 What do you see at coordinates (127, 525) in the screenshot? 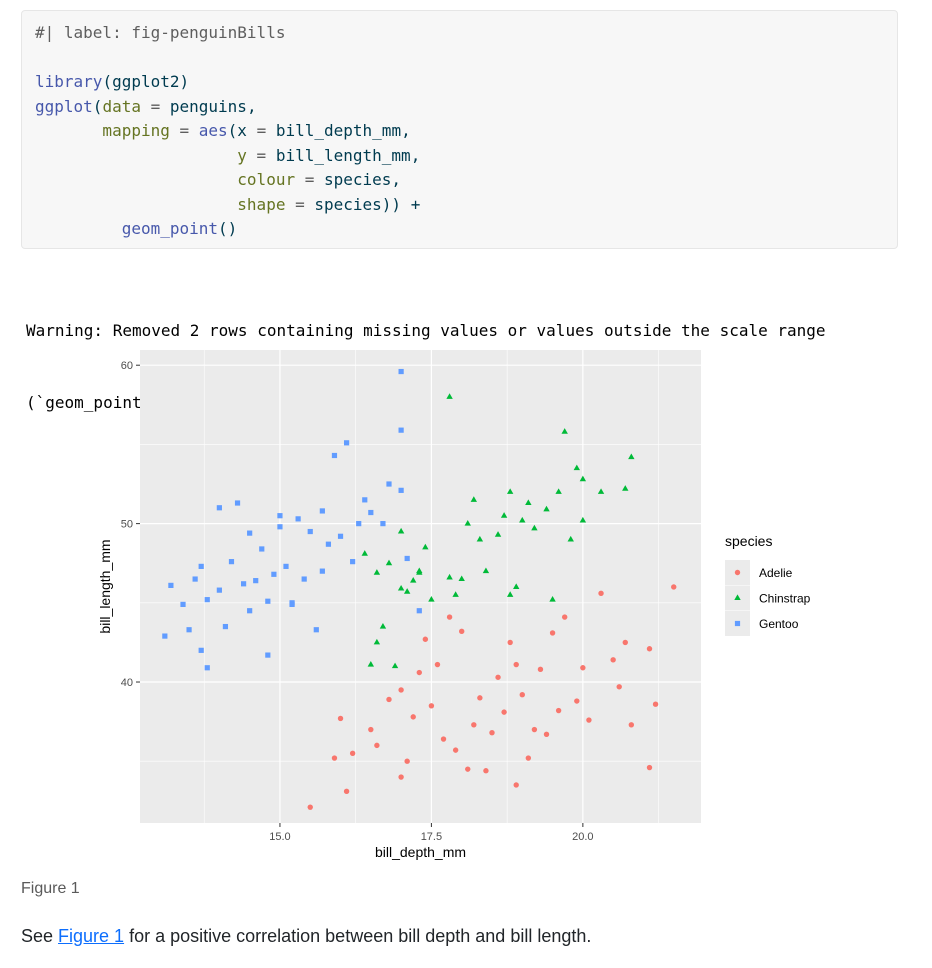
I see `y-tick-label: 50` at bounding box center [127, 525].